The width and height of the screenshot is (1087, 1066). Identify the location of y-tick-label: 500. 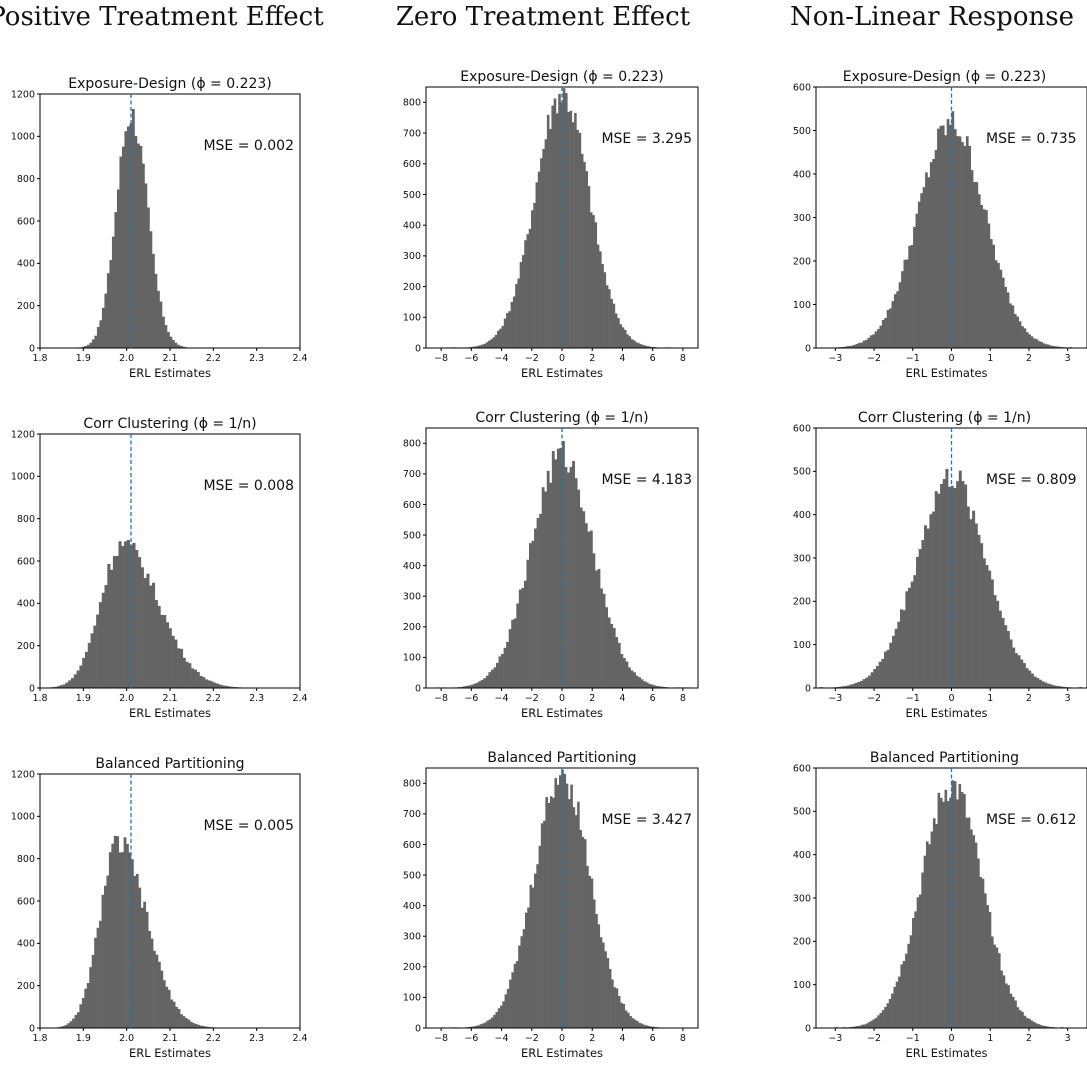
(412, 535).